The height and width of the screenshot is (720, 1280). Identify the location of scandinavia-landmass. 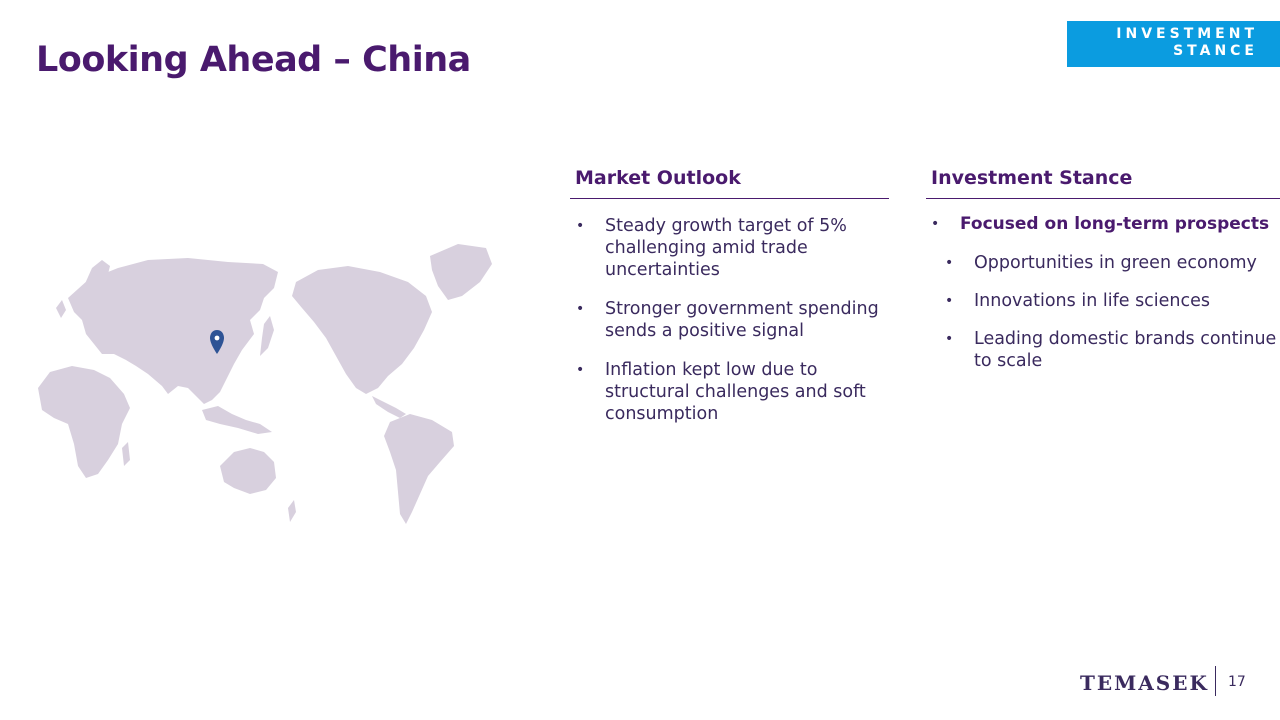
(97, 277).